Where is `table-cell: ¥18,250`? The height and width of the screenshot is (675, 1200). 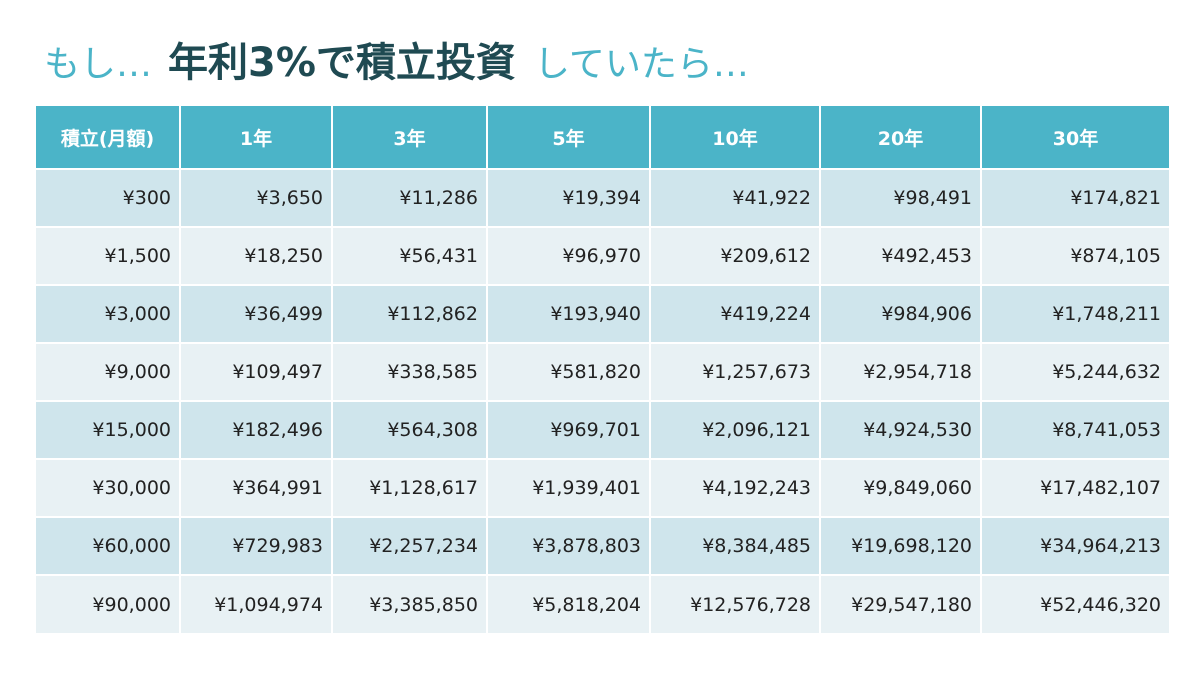 table-cell: ¥18,250 is located at coordinates (256, 255).